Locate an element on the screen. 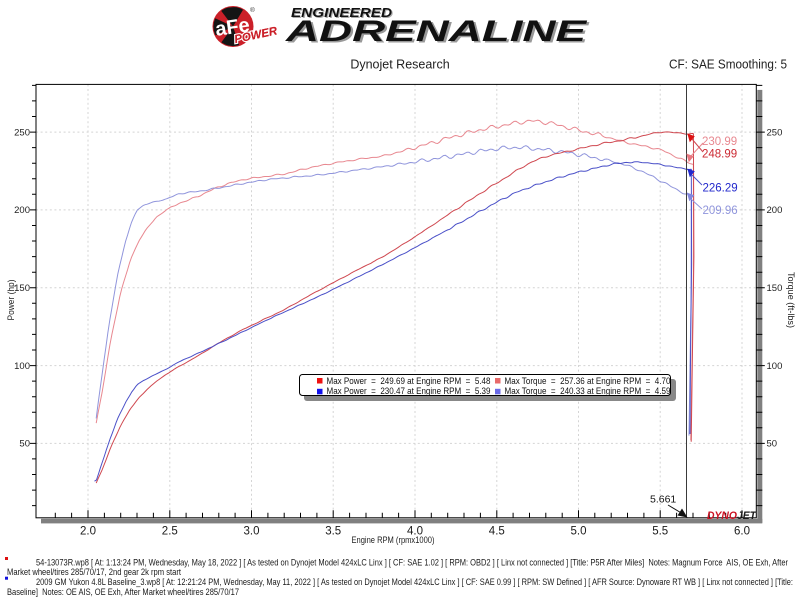 The width and height of the screenshot is (800, 600). svg-text: Dynojet Research is located at coordinates (399, 65).